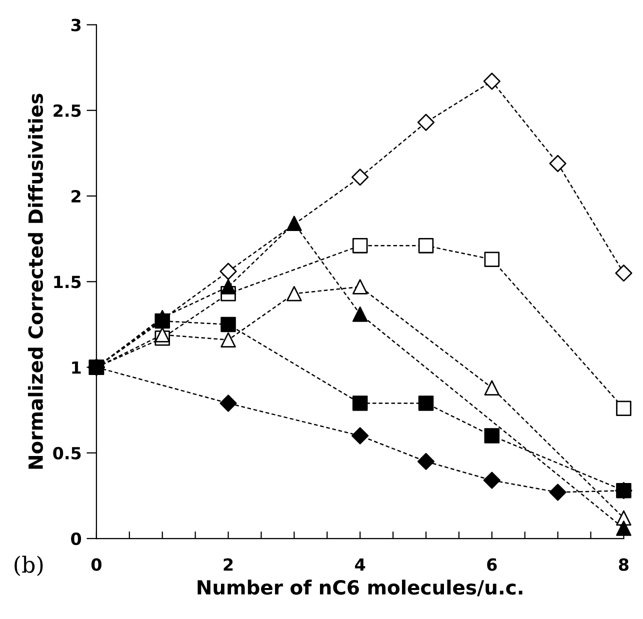 The height and width of the screenshot is (619, 643). What do you see at coordinates (76, 25) in the screenshot?
I see `y-tick-label: 3` at bounding box center [76, 25].